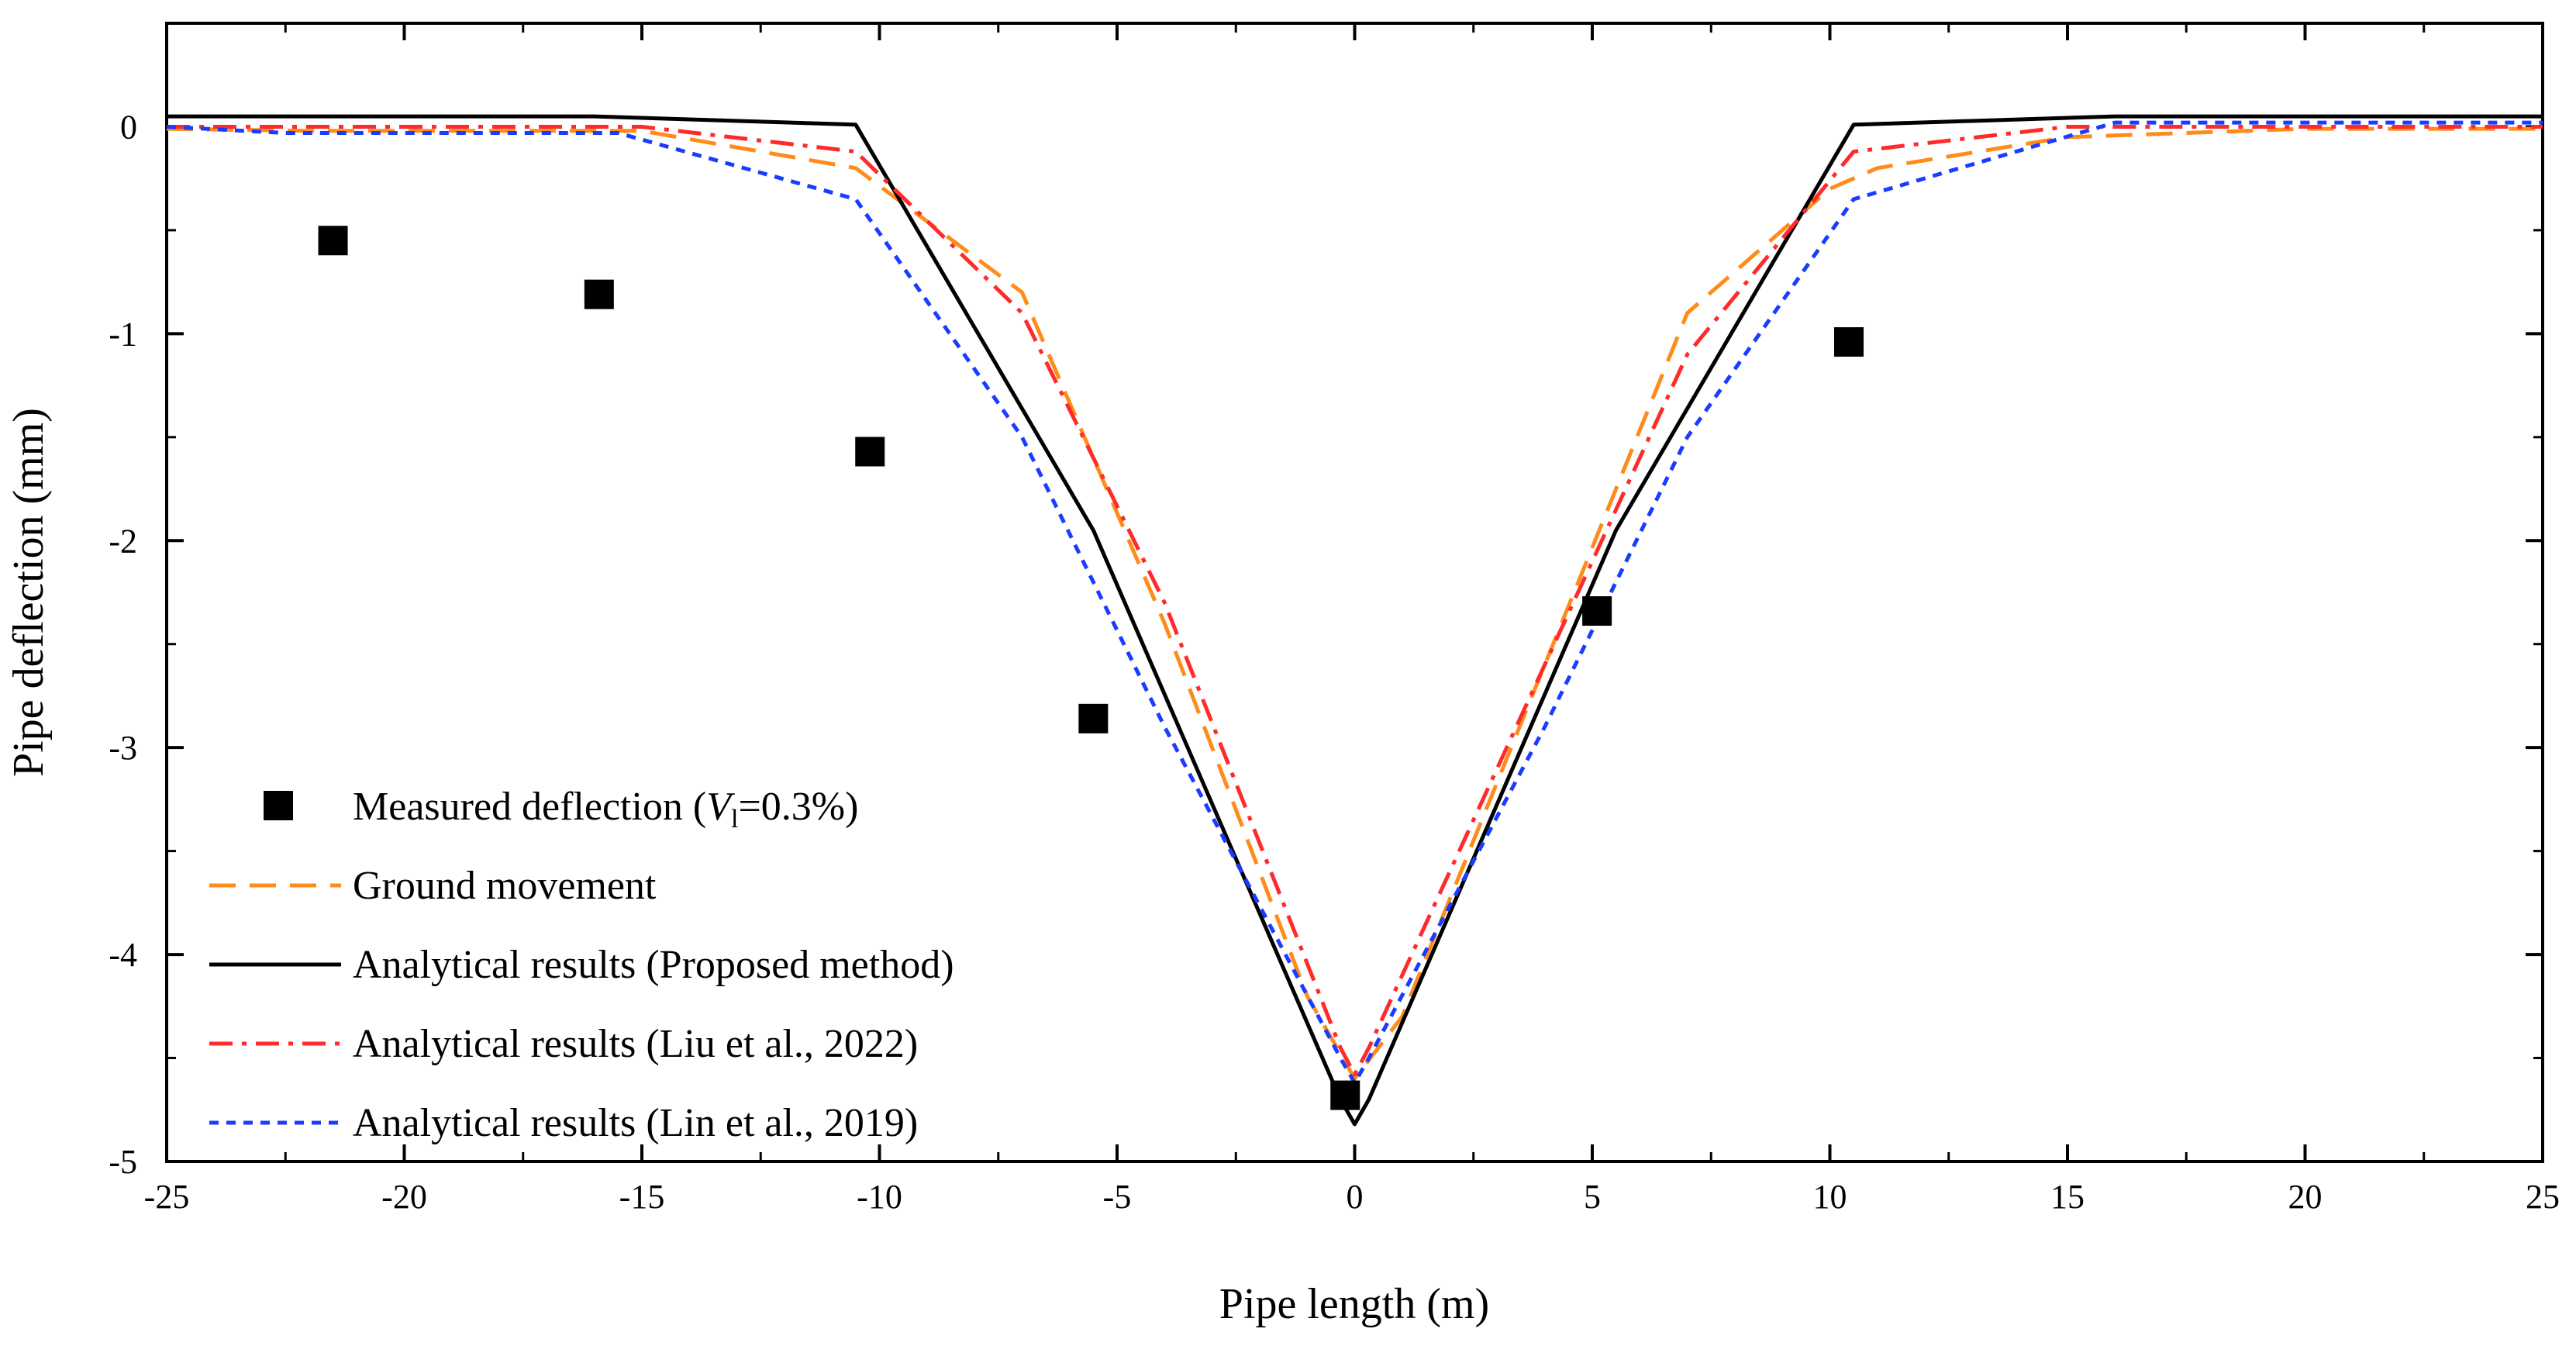 The height and width of the screenshot is (1346, 2576). What do you see at coordinates (798, 807) in the screenshot?
I see `legend-label-suffix: =0.3%)` at bounding box center [798, 807].